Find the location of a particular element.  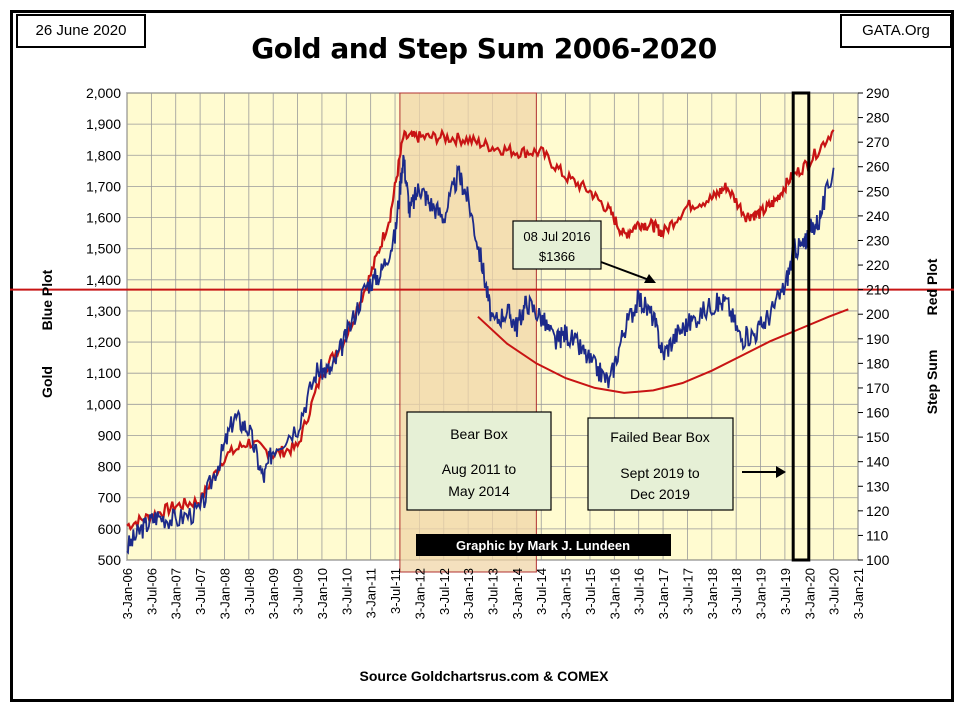

right-axis-title-step-sum: Step Sum is located at coordinates (932, 382).